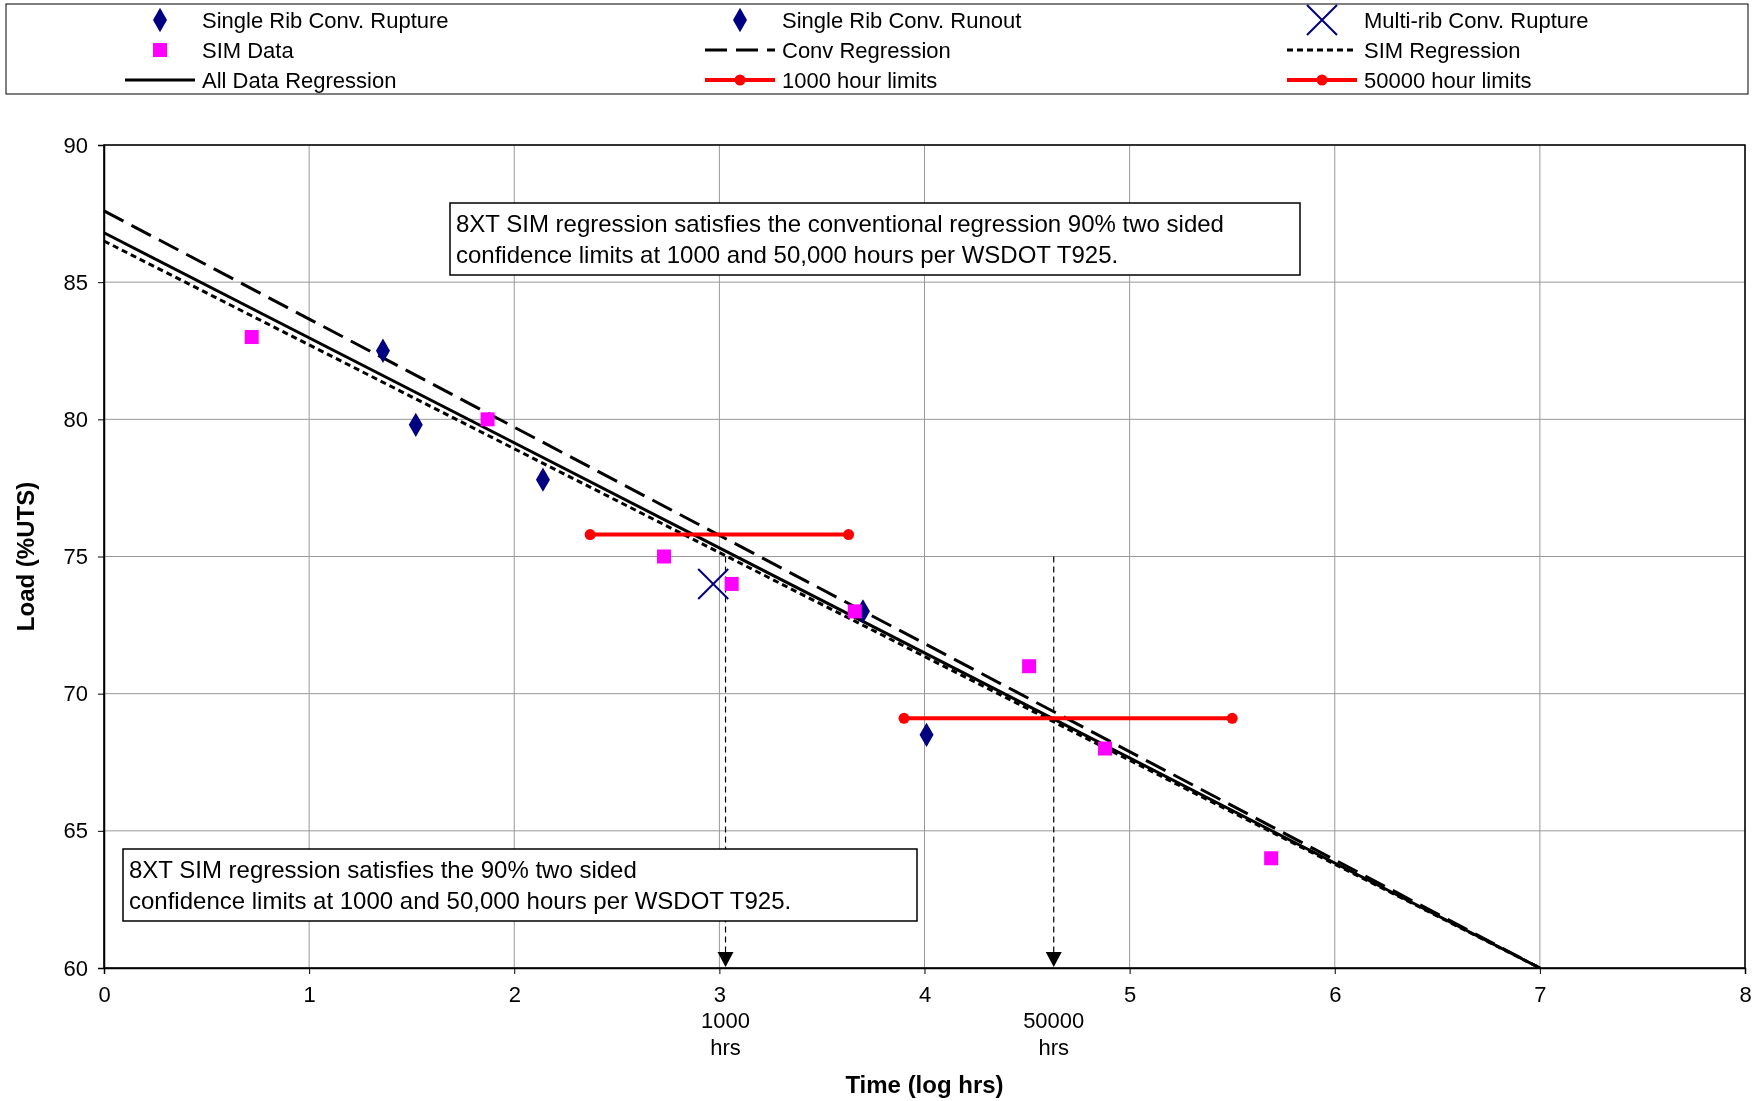 This screenshot has height=1101, width=1760. Describe the element at coordinates (75, 419) in the screenshot. I see `y-tick-label: 80` at that location.